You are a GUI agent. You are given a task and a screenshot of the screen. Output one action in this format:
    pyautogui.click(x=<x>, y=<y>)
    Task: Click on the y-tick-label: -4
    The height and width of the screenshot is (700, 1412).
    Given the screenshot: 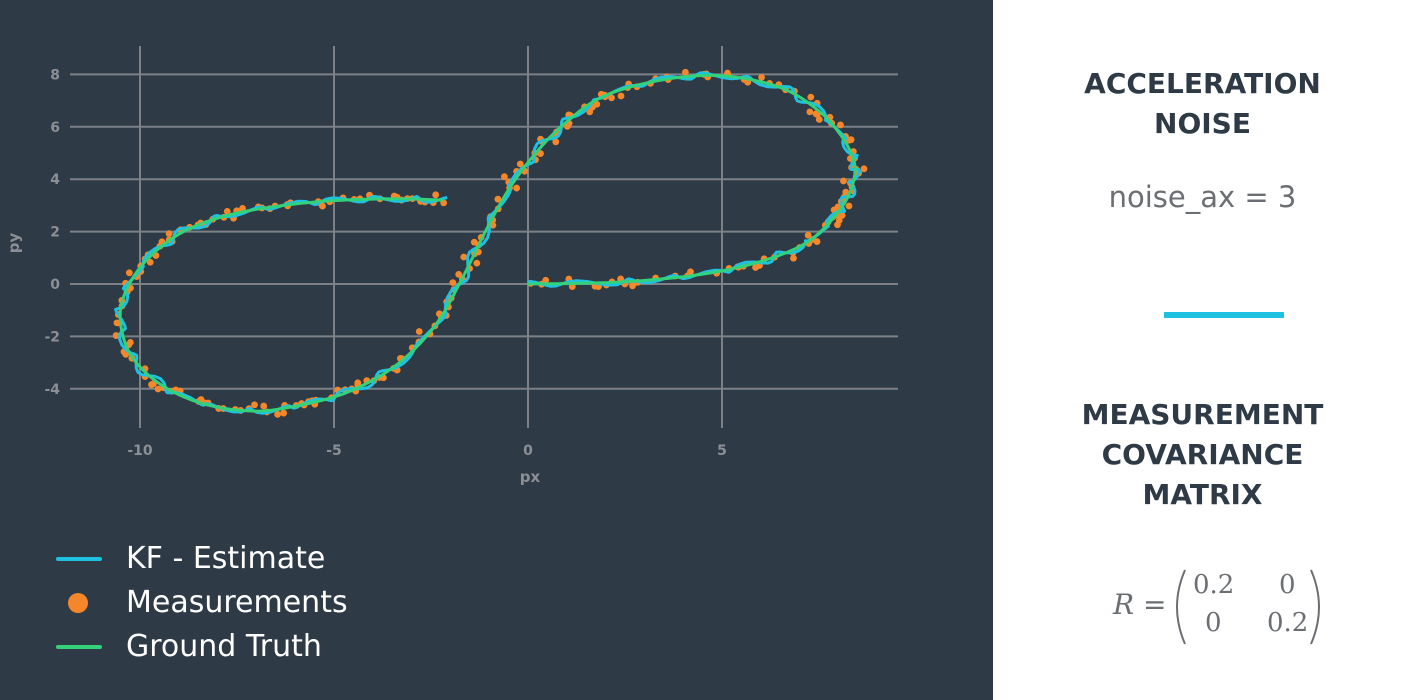 What is the action you would take?
    pyautogui.click(x=52, y=390)
    